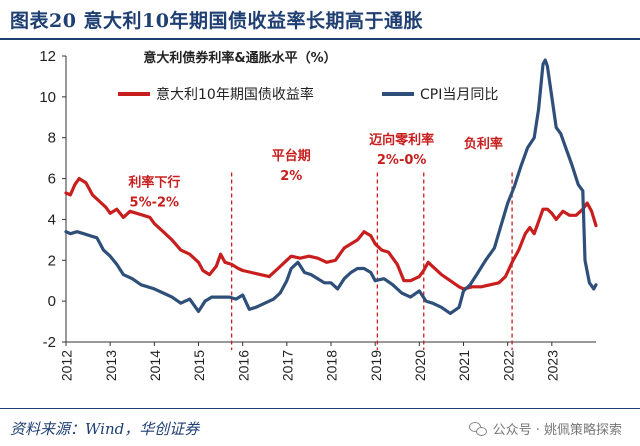  What do you see at coordinates (52, 301) in the screenshot?
I see `y-tick-label: 0` at bounding box center [52, 301].